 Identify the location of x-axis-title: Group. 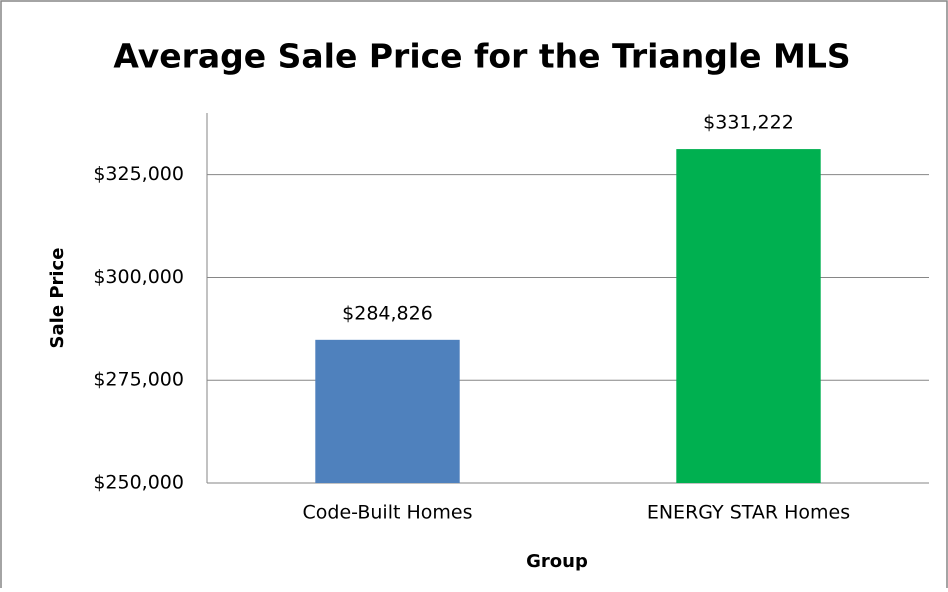
(557, 561).